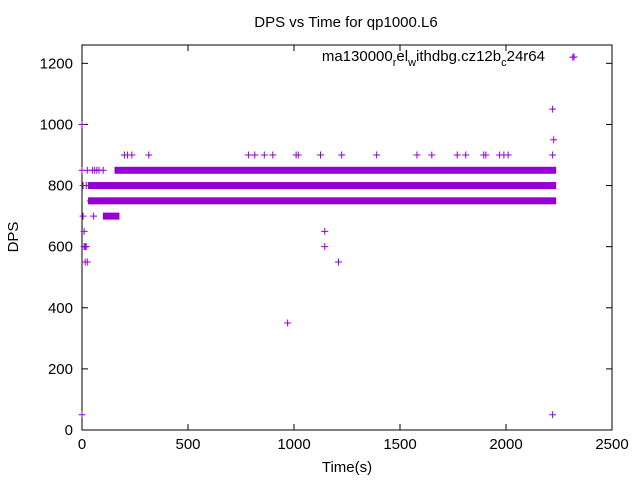 Image resolution: width=640 pixels, height=480 pixels. I want to click on y-axis-label: DPS, so click(13, 237).